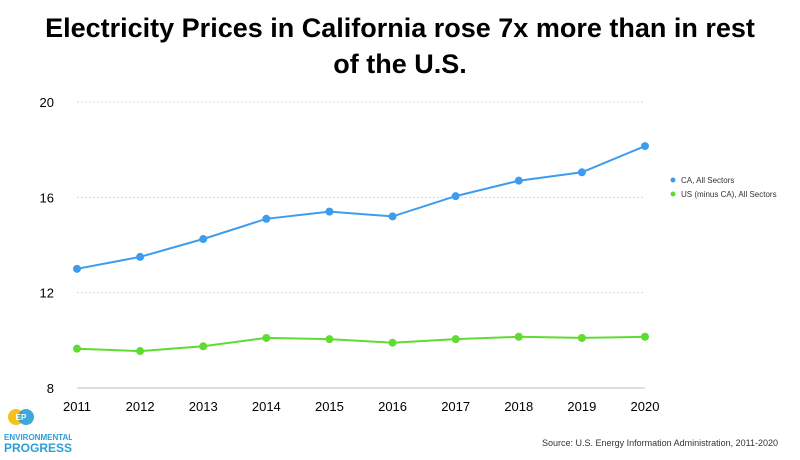 This screenshot has width=800, height=460. Describe the element at coordinates (581, 406) in the screenshot. I see `x-tick-label: 2019` at that location.